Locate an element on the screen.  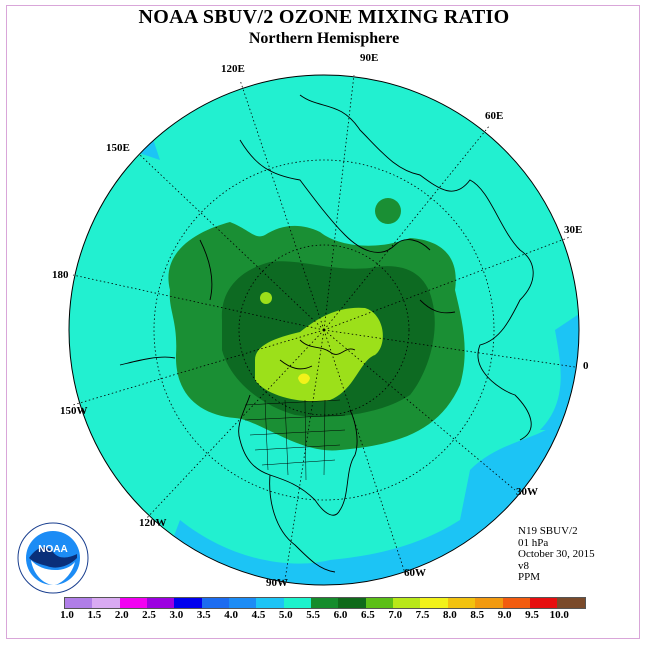
colorbar-tick-label: 7.0 is located at coordinates (395, 615).